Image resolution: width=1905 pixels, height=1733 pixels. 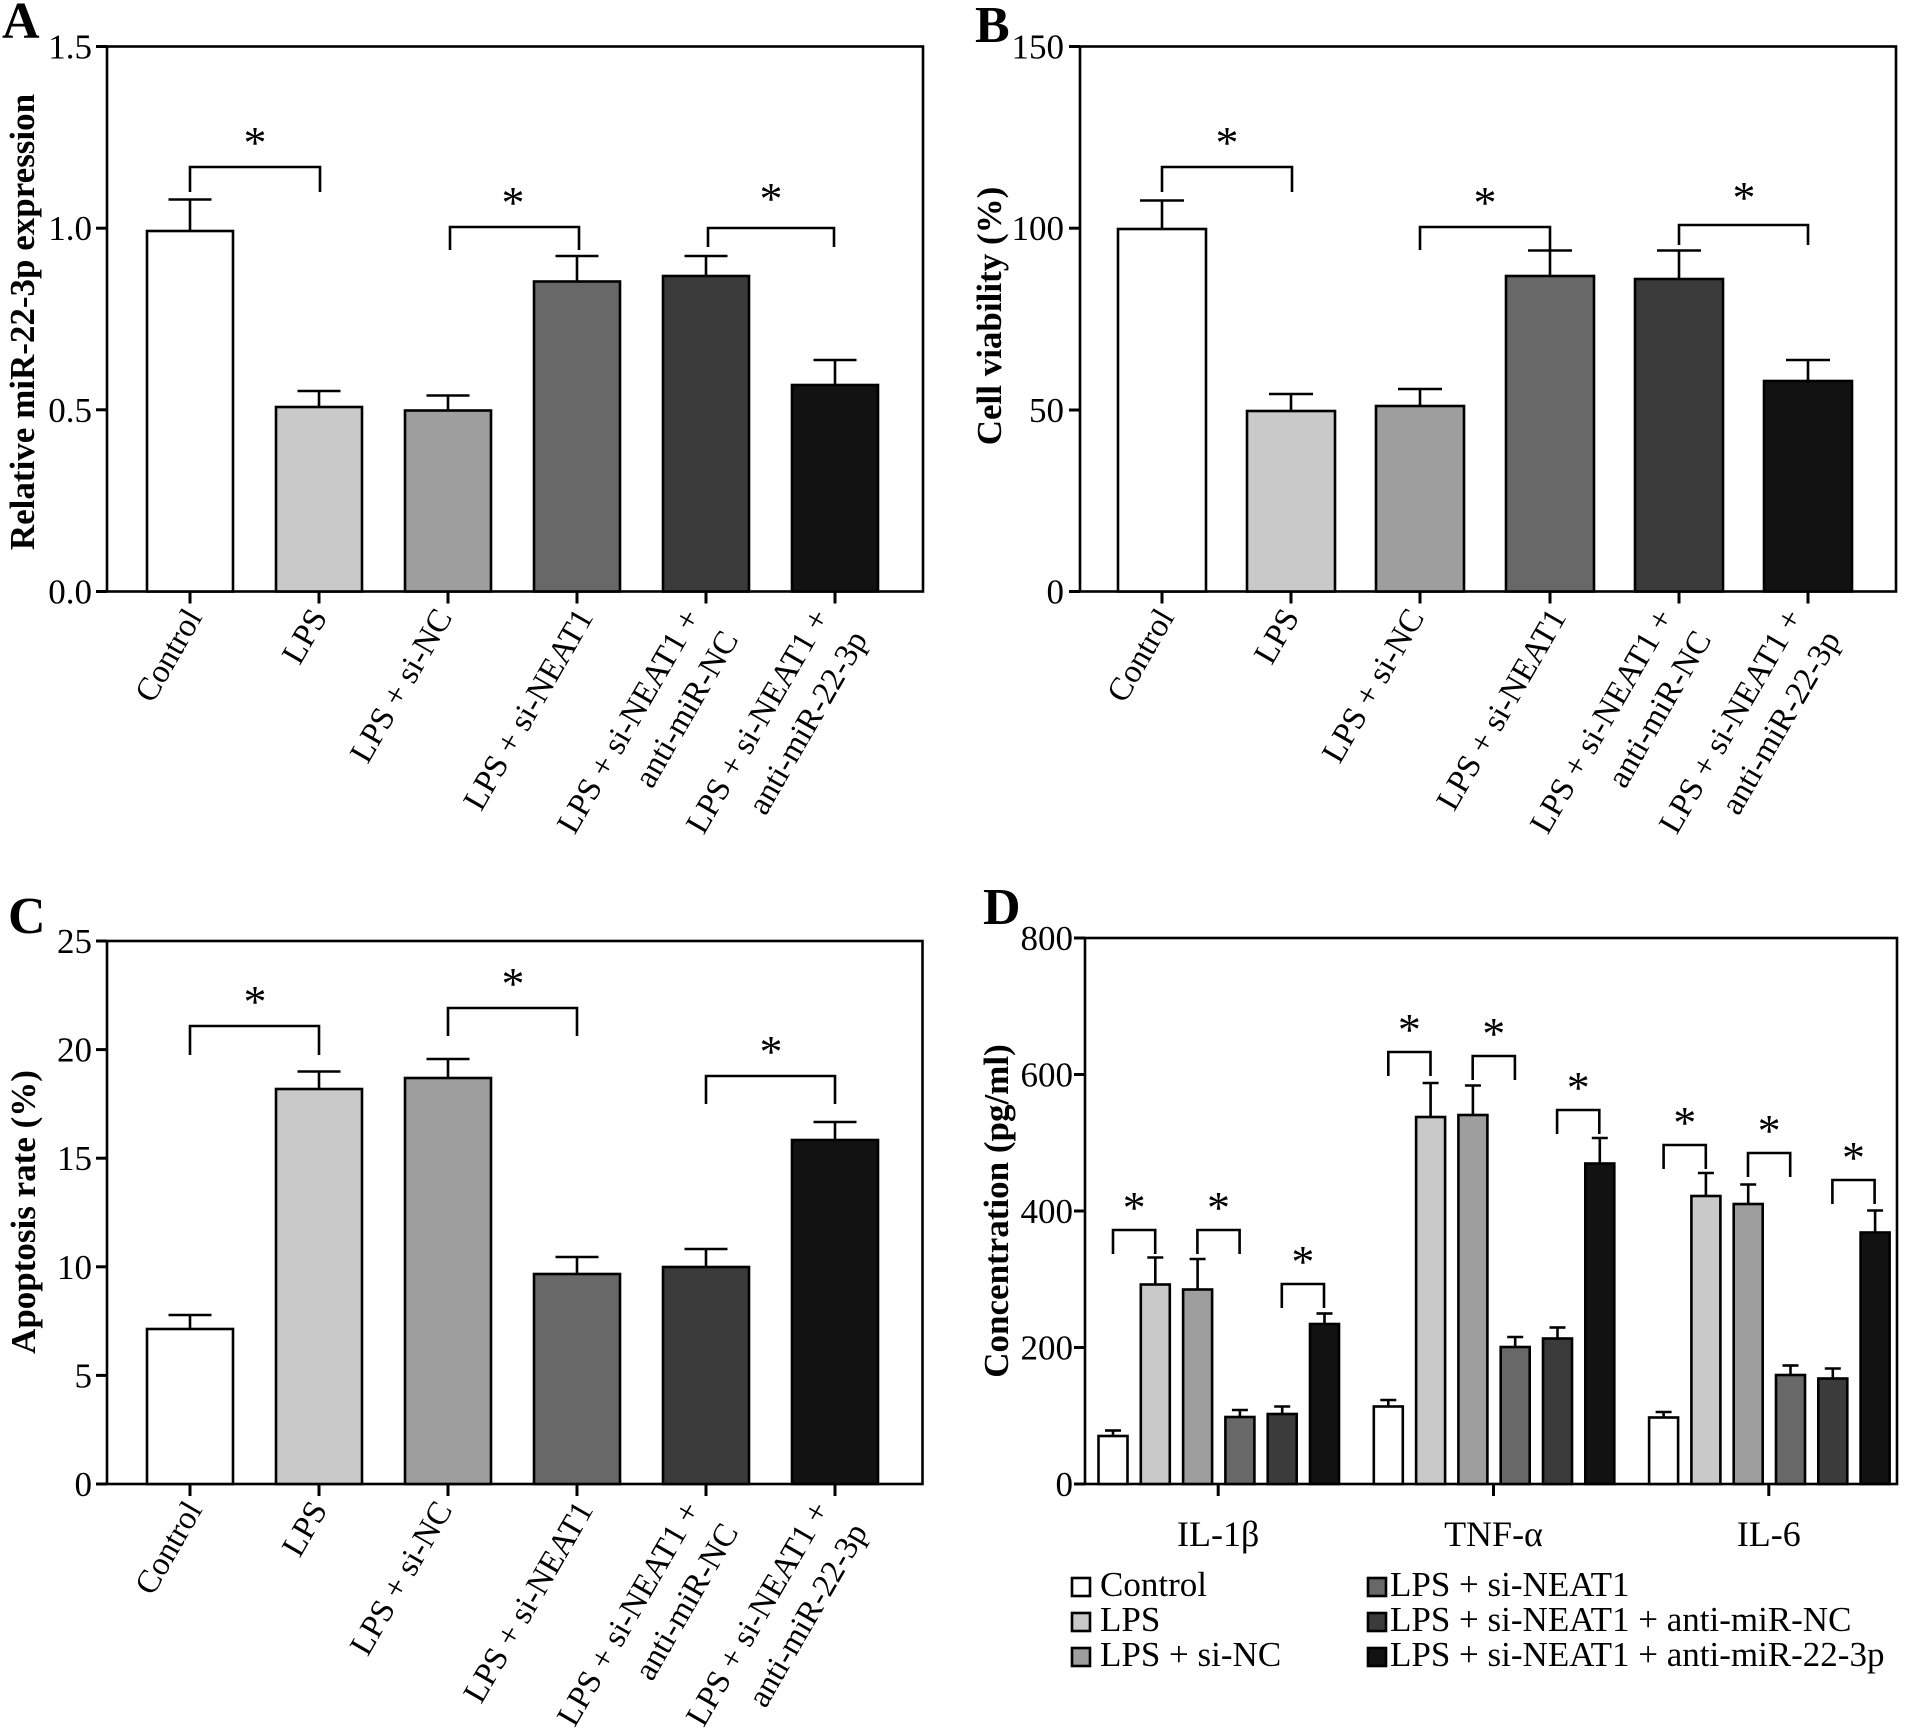 I want to click on svg-text: Concentration (pg/ml), so click(x=996, y=1210).